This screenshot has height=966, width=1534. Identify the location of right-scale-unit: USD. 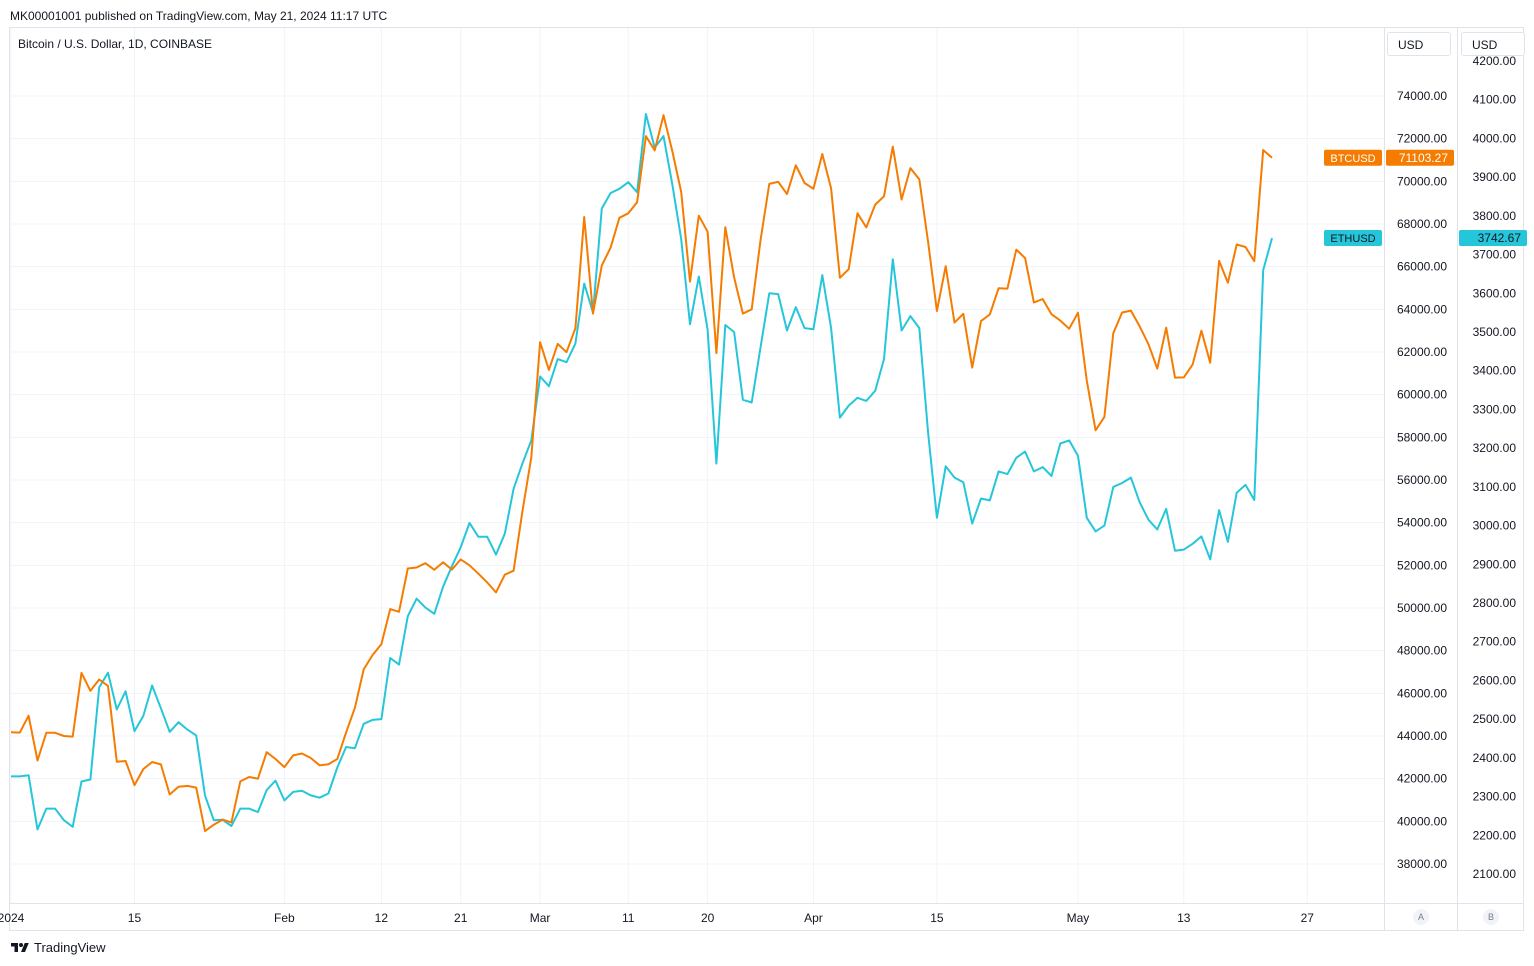
(1493, 44).